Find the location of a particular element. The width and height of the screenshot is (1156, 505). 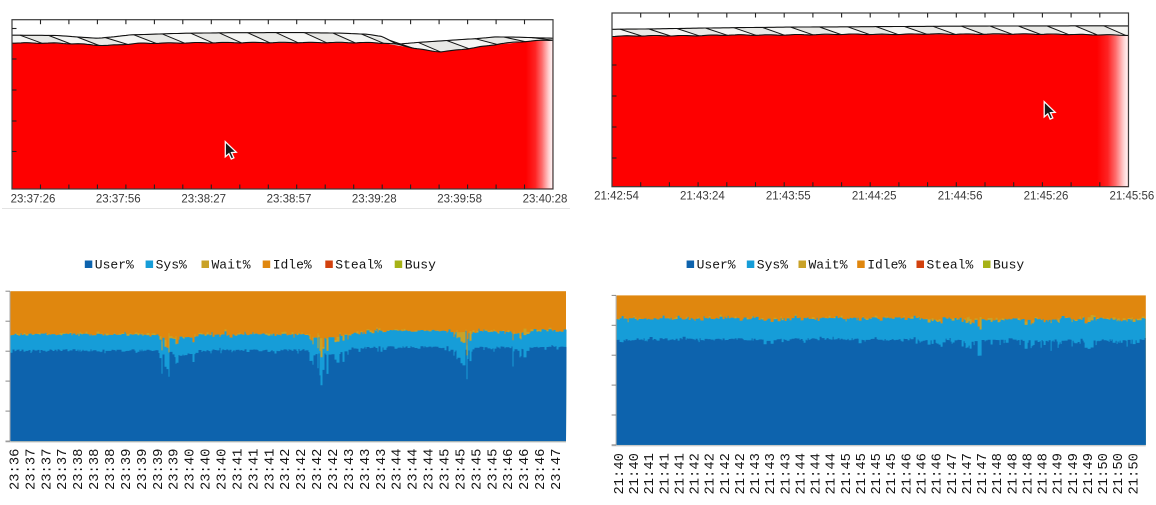

svg-text: 23:38:27 is located at coordinates (203, 200).